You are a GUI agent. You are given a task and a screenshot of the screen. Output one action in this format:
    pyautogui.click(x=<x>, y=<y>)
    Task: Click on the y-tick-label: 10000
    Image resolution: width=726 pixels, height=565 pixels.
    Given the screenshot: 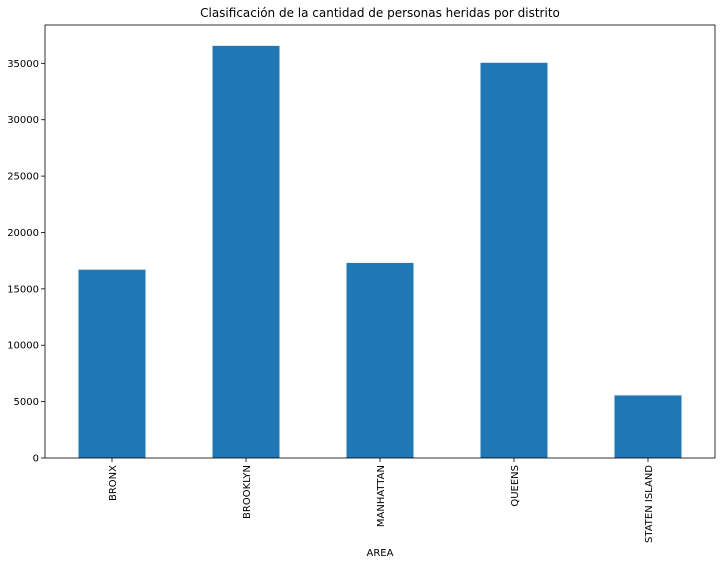 What is the action you would take?
    pyautogui.click(x=23, y=346)
    